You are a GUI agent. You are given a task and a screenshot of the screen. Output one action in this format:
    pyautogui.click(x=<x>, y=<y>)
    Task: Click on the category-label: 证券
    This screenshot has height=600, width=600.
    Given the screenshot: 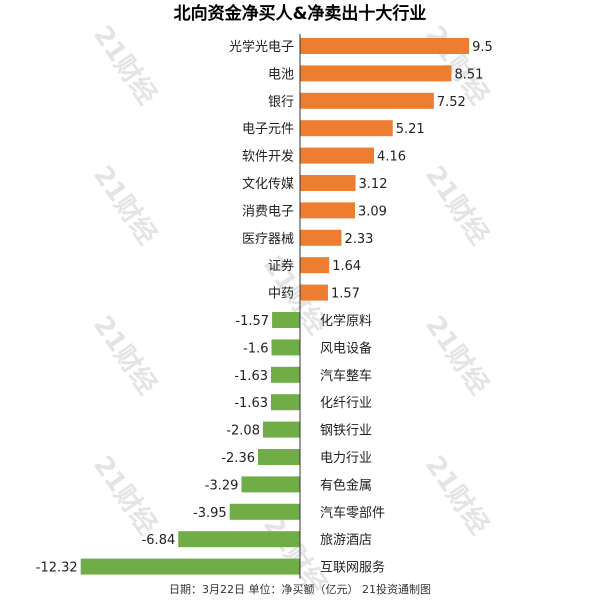 What is the action you would take?
    pyautogui.click(x=281, y=266)
    